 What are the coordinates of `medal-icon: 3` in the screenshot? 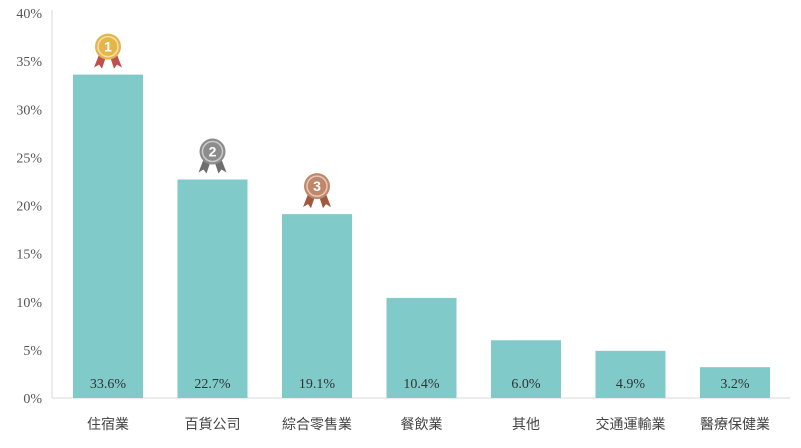 It's located at (317, 191).